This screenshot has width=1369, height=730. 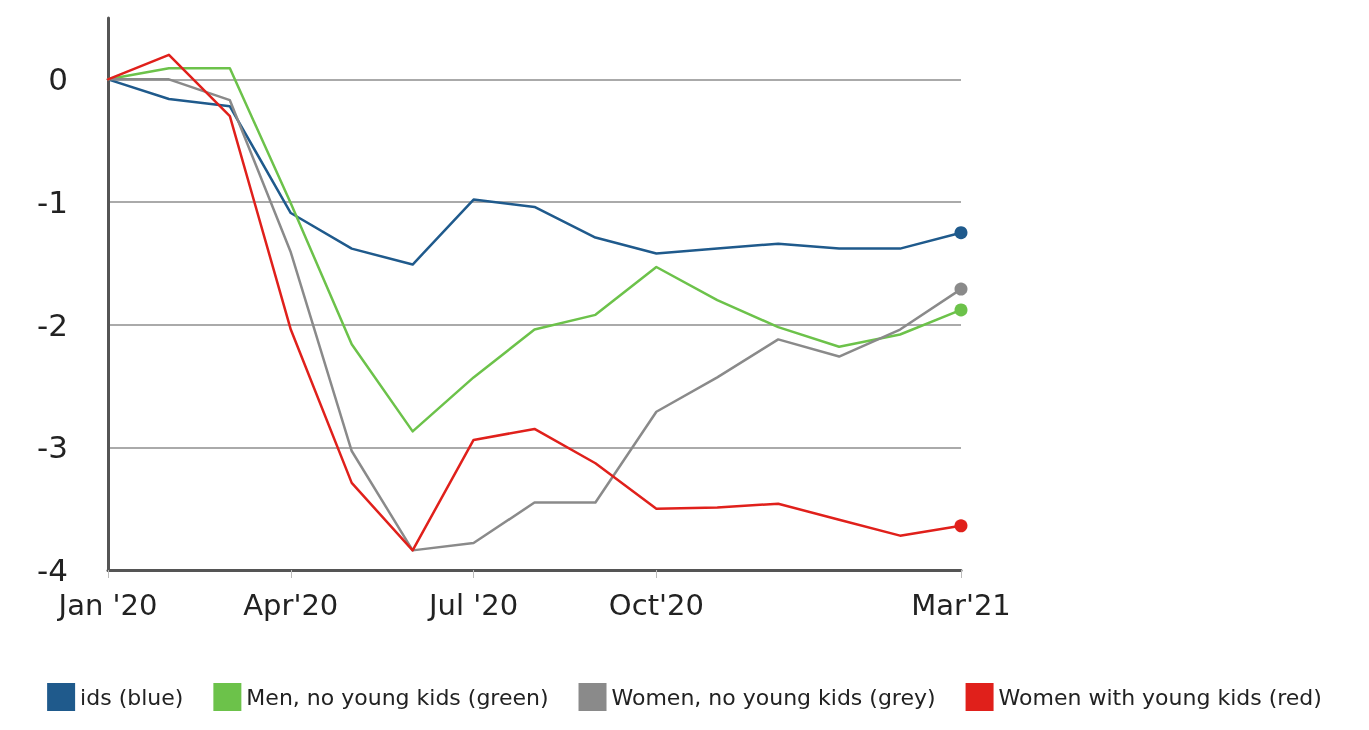 I want to click on x-tick-label: Apr'20, so click(x=291, y=604).